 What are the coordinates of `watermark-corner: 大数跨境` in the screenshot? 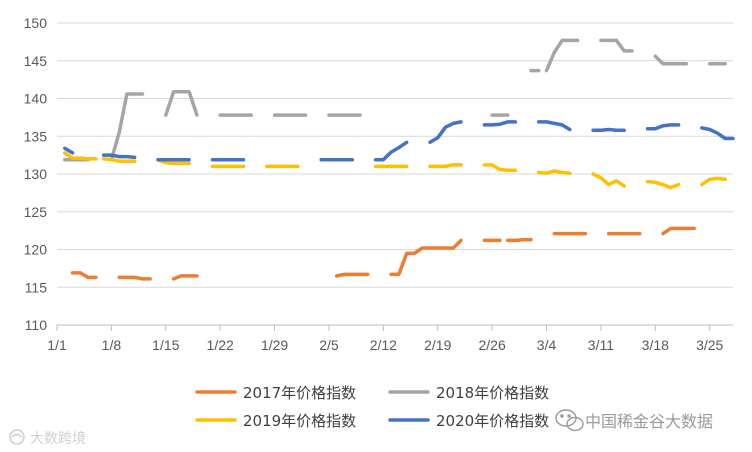 It's located at (47, 438).